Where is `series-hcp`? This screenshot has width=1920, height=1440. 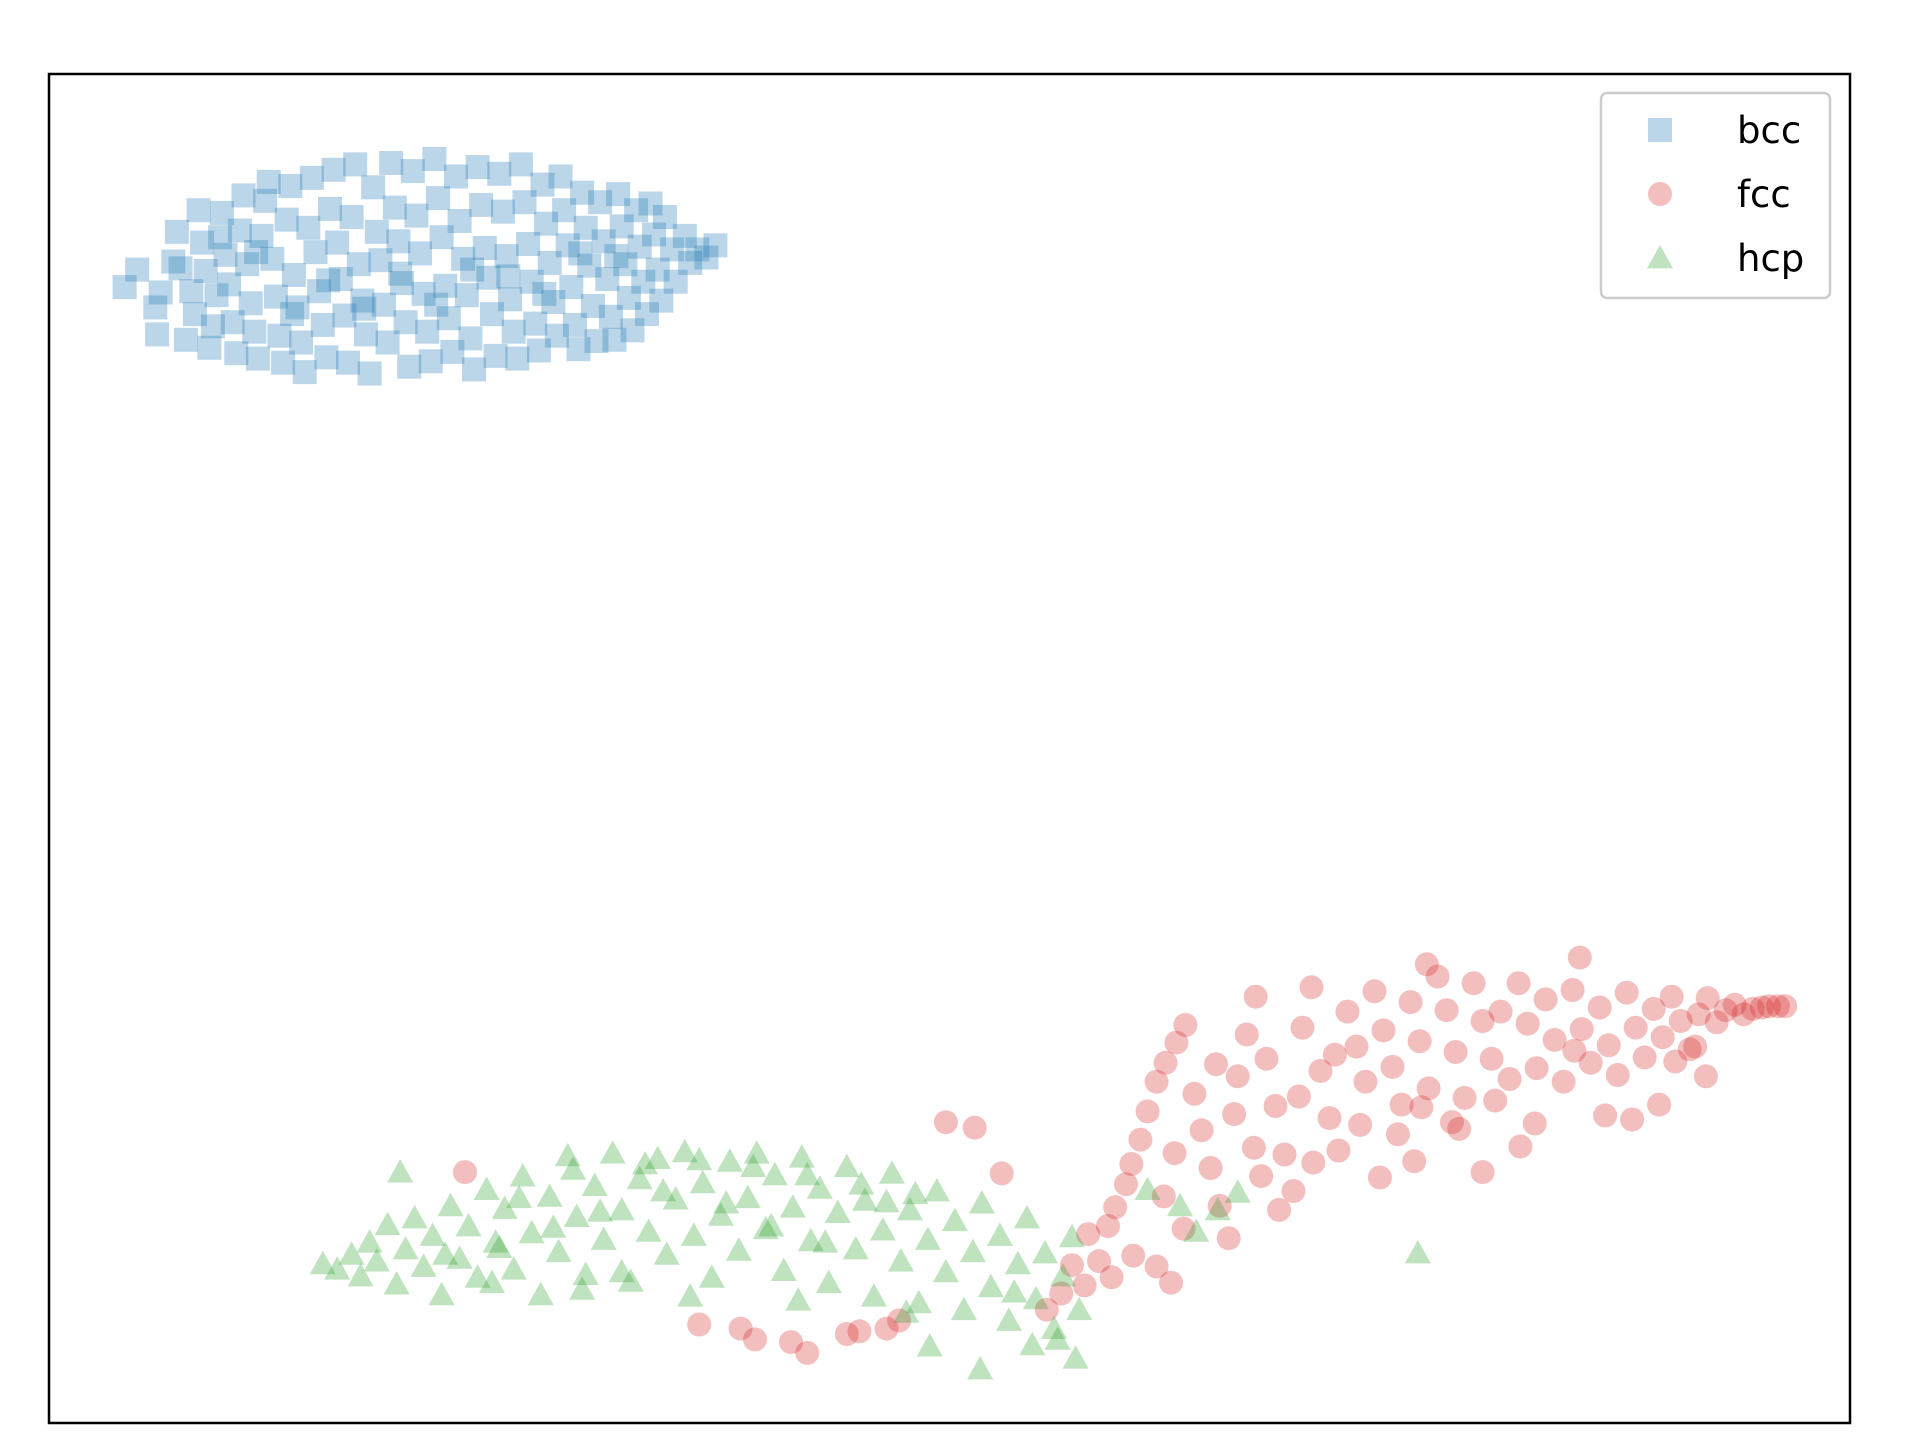
series-hcp is located at coordinates (870, 1259).